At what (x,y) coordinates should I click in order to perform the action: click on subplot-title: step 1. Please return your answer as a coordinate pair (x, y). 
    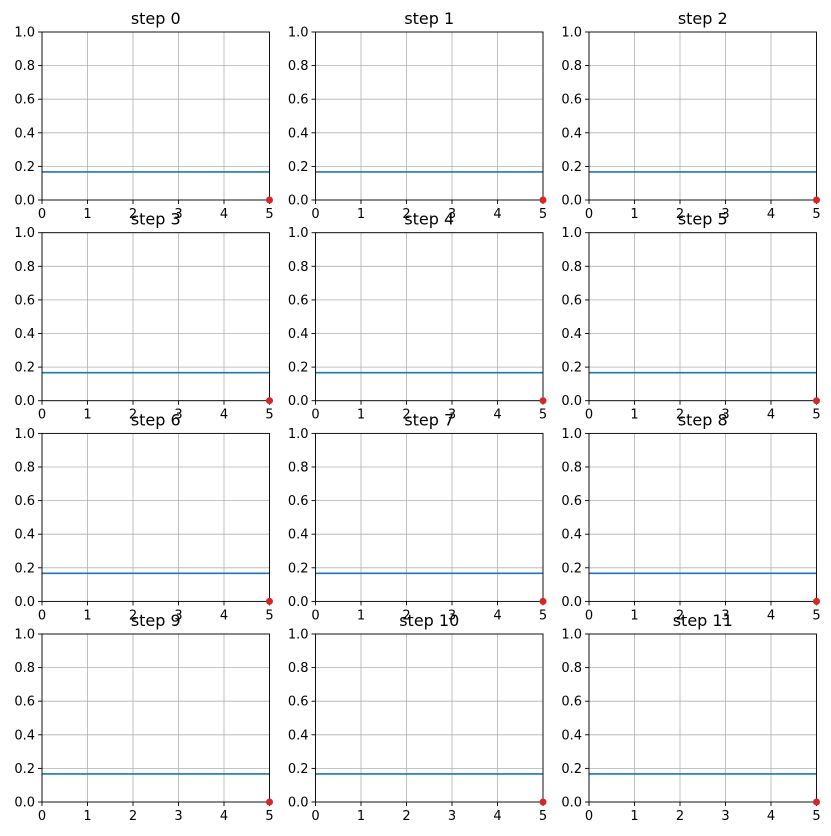
    Looking at the image, I should click on (429, 18).